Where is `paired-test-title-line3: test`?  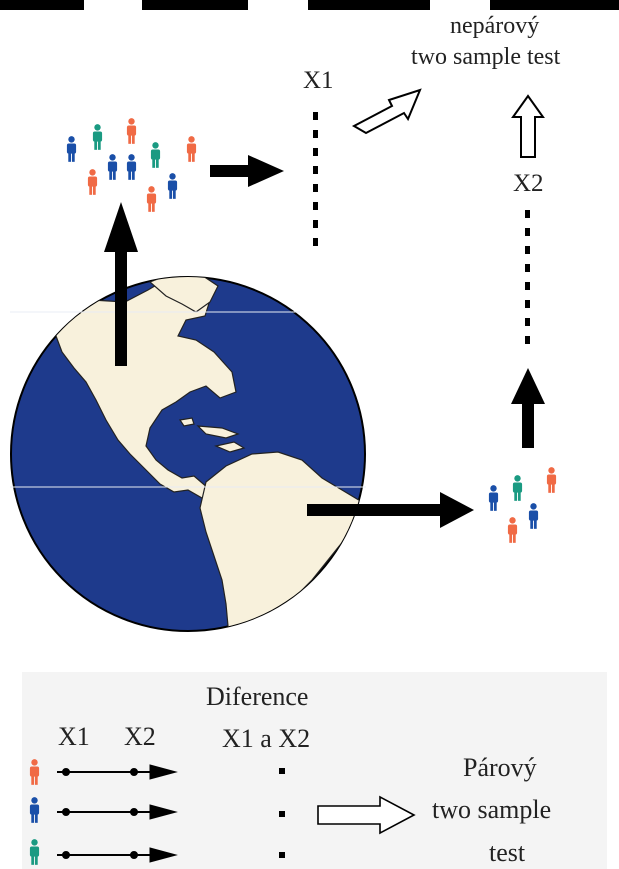 paired-test-title-line3: test is located at coordinates (507, 852).